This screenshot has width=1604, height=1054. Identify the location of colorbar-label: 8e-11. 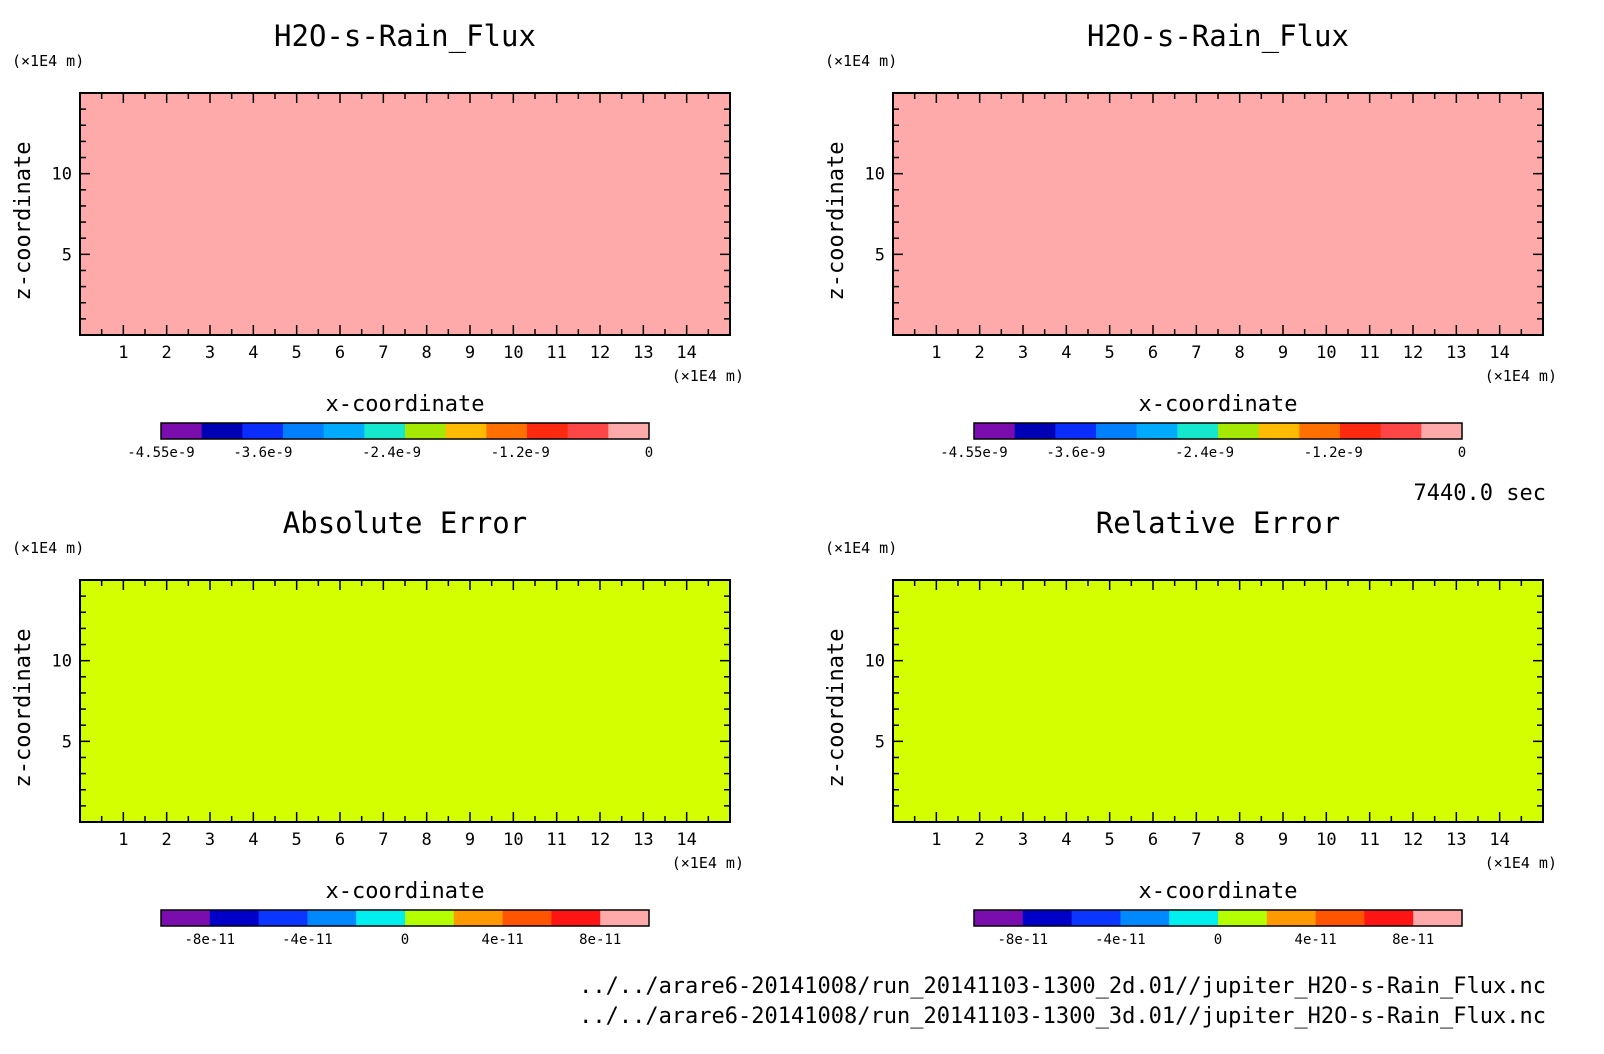
(600, 940).